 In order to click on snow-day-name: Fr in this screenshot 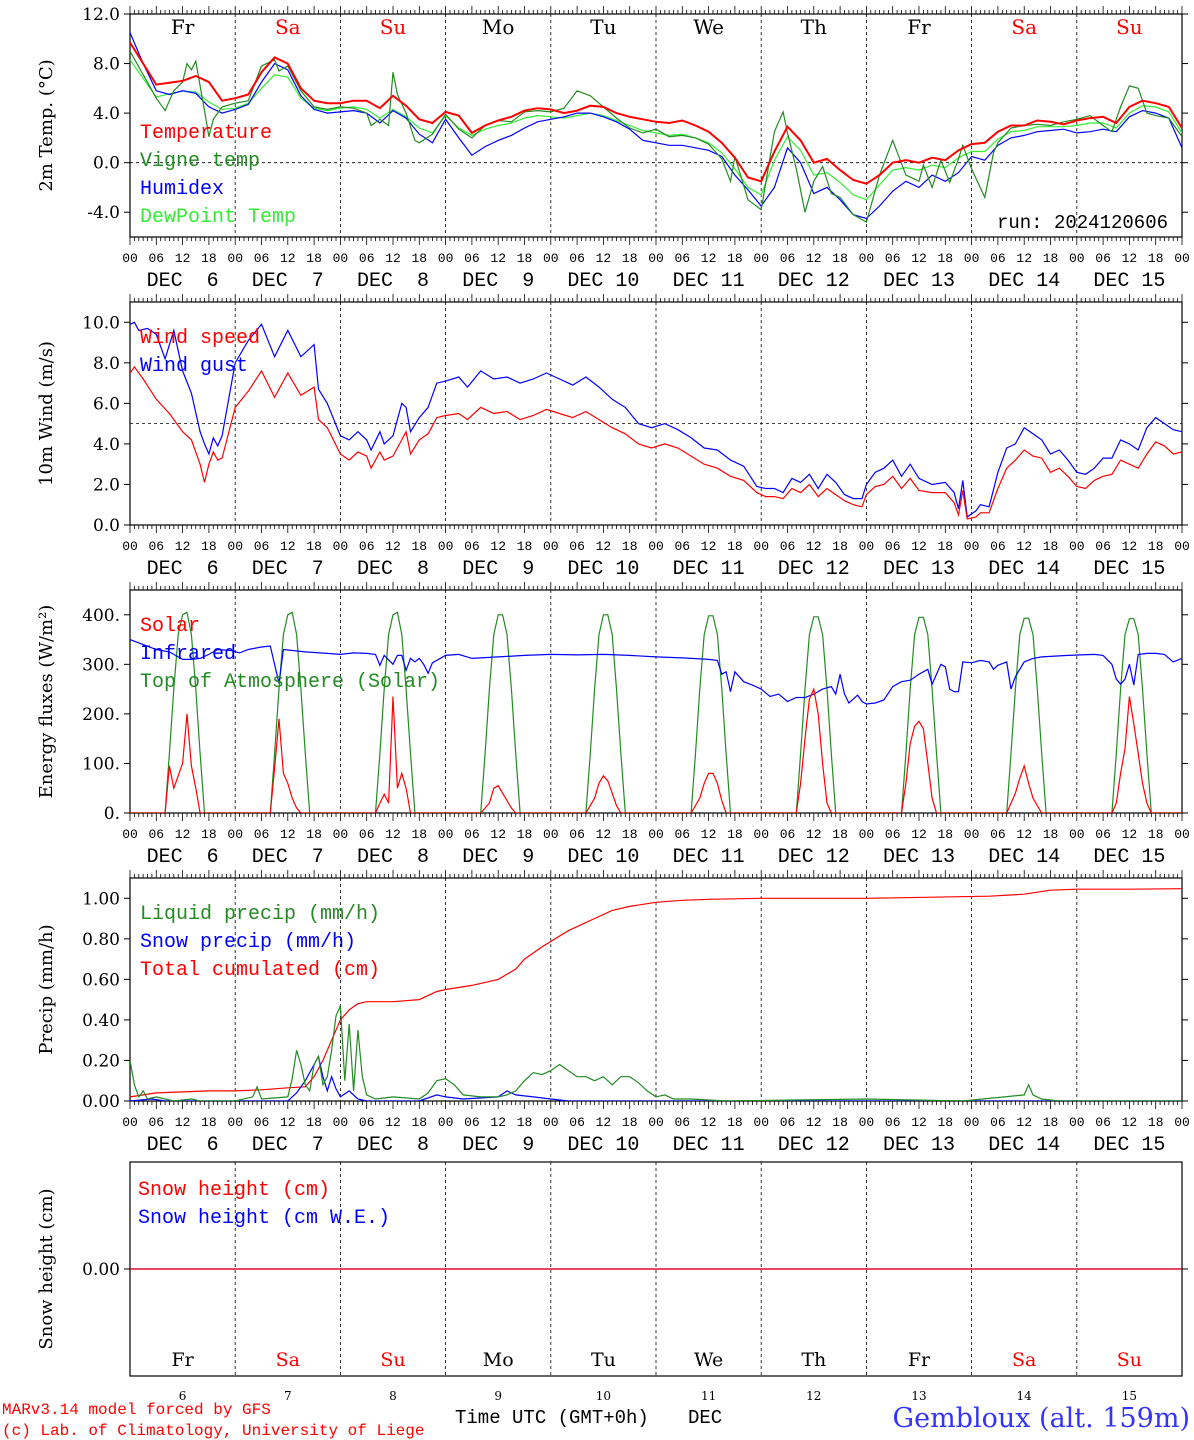, I will do `click(919, 1360)`.